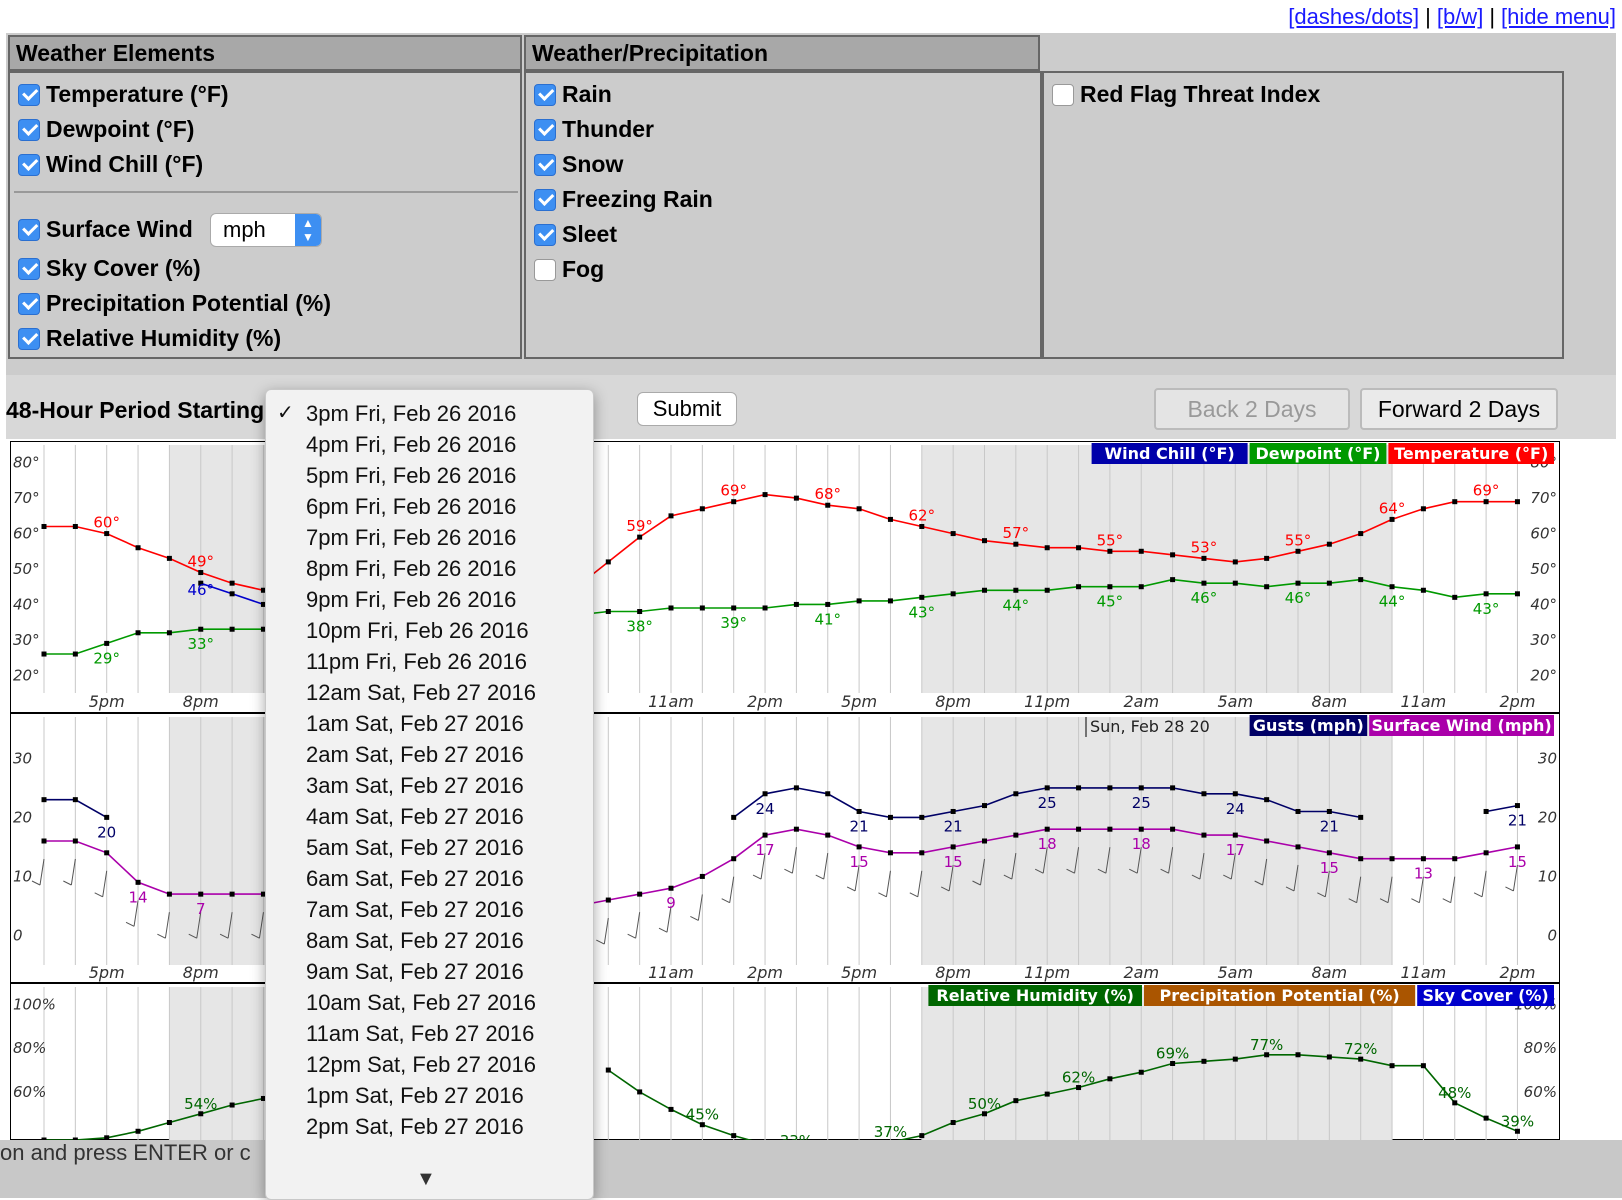 This screenshot has height=1200, width=1622. I want to click on x-tick-label: 5am, so click(1236, 972).